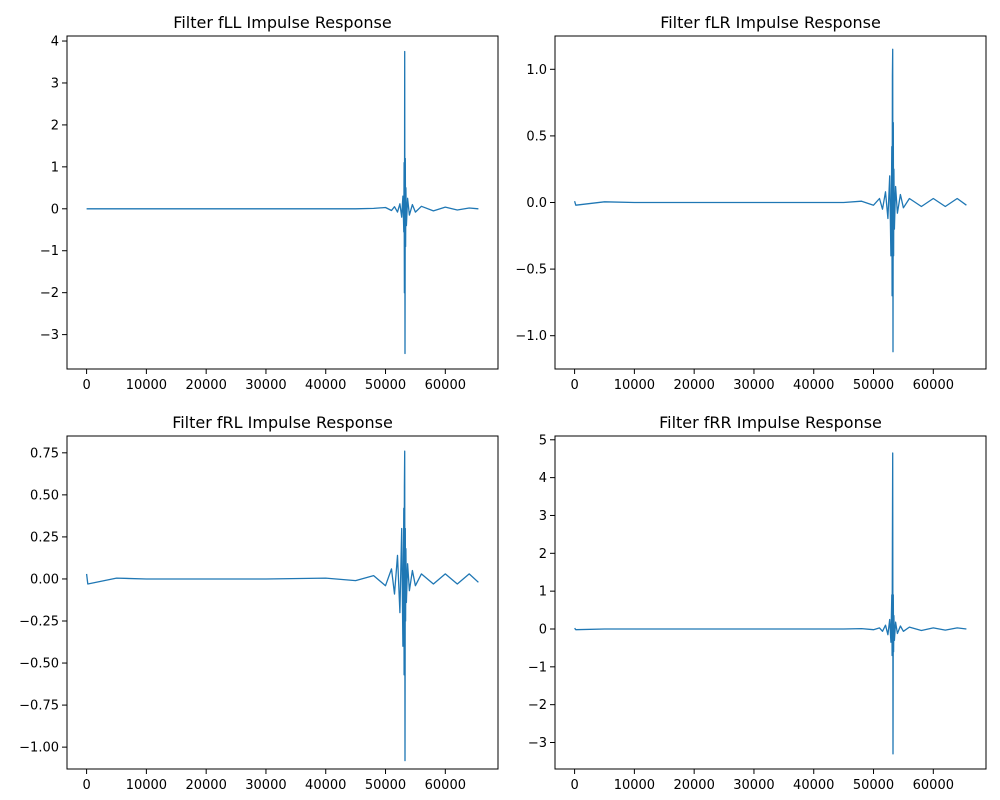 The width and height of the screenshot is (1000, 800). What do you see at coordinates (44, 453) in the screenshot?
I see `y-tick-label: 0.75` at bounding box center [44, 453].